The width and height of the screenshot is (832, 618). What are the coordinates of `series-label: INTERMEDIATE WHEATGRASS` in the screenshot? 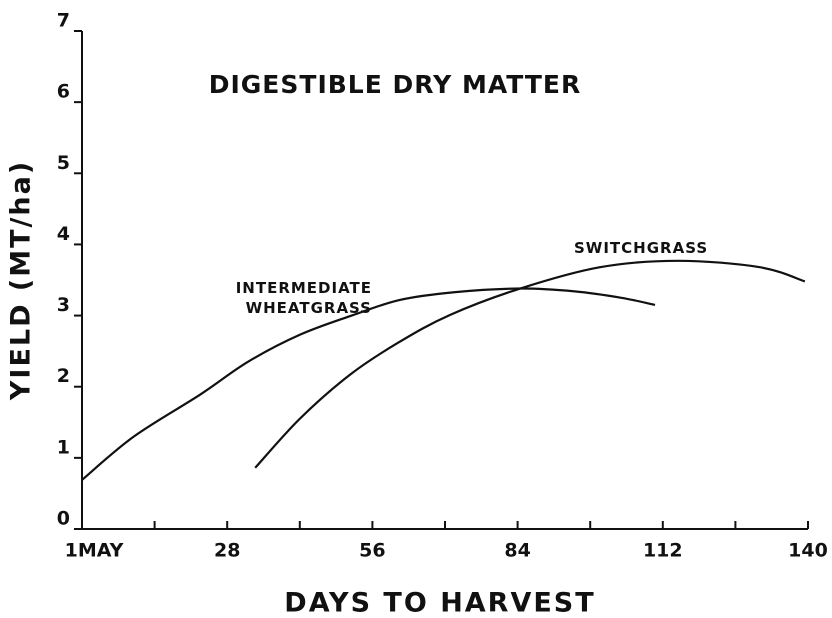 It's located at (303, 298).